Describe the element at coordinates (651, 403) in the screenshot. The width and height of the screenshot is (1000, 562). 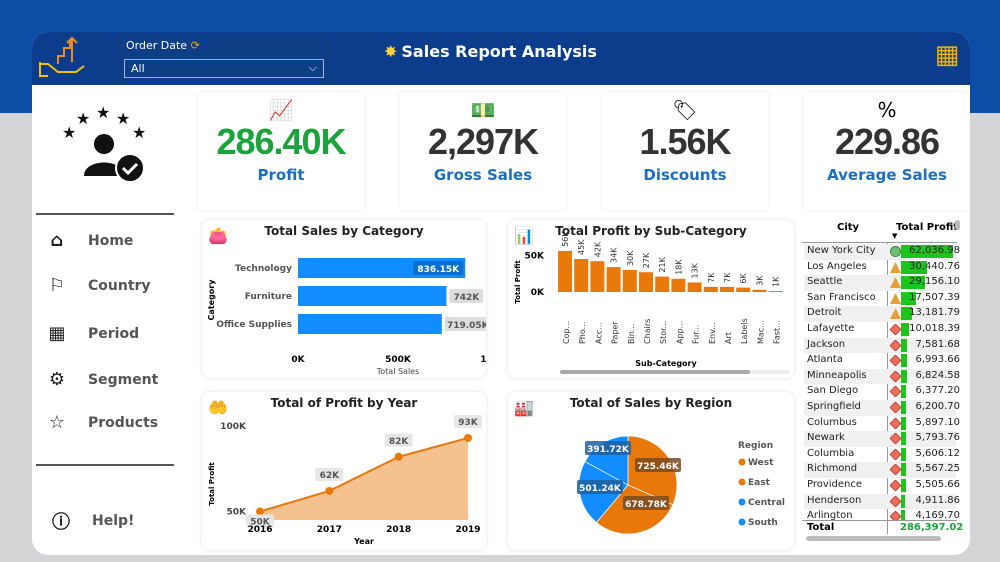
I see `chart-title: Total of Sales by Region` at that location.